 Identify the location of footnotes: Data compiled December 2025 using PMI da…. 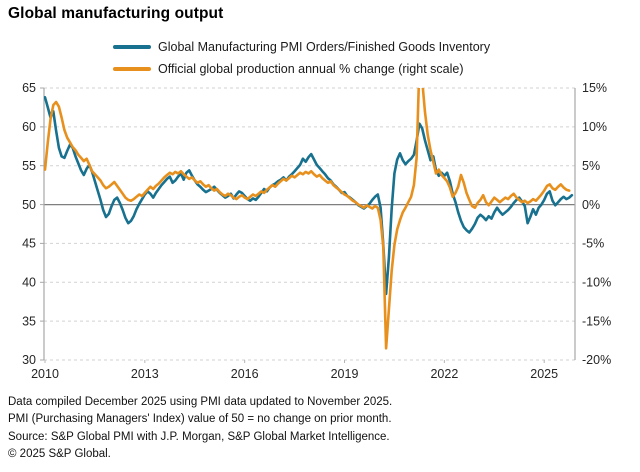
(200, 428).